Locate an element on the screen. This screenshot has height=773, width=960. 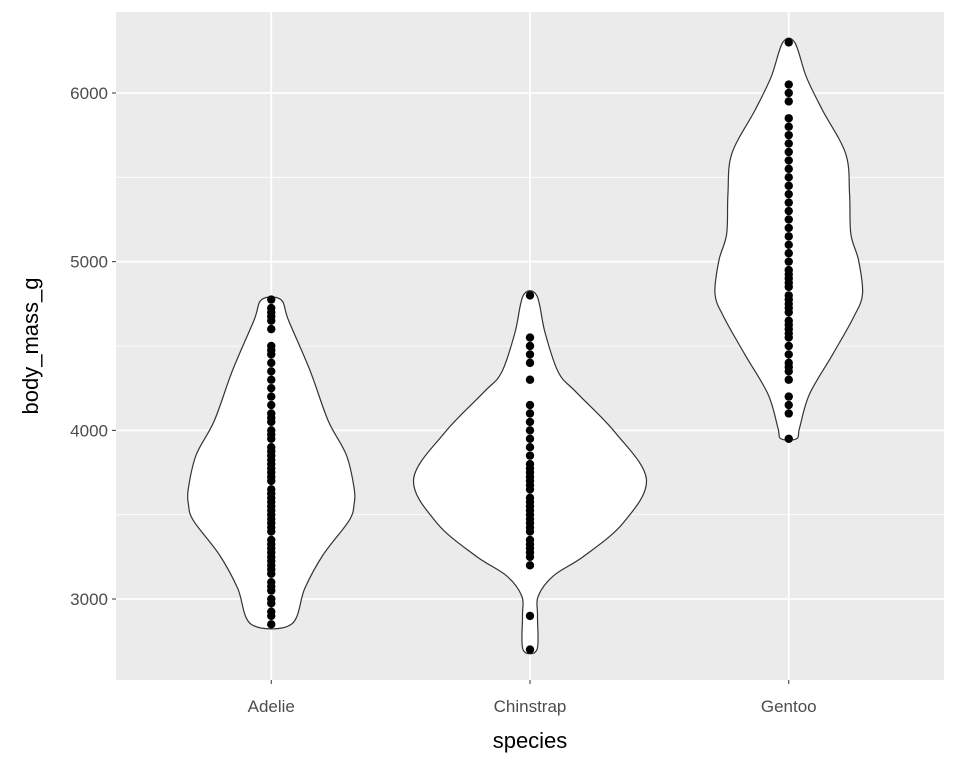
y-axis-title: body_mass_g is located at coordinates (30, 346).